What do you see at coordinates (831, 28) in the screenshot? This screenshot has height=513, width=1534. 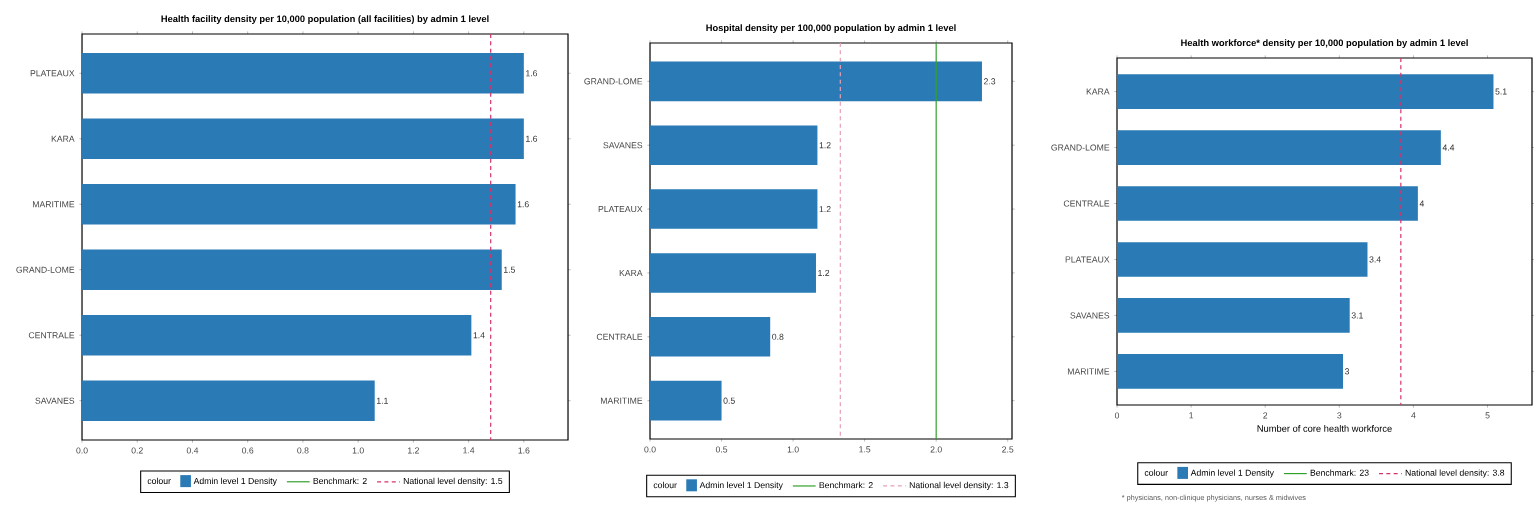 I see `chart-title: Hospital density per 100,000 population by admin 1 level` at bounding box center [831, 28].